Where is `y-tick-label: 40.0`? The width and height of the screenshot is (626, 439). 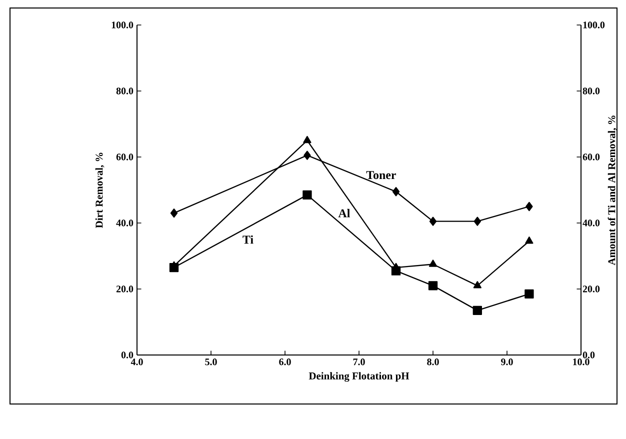 y-tick-label: 40.0 is located at coordinates (125, 223).